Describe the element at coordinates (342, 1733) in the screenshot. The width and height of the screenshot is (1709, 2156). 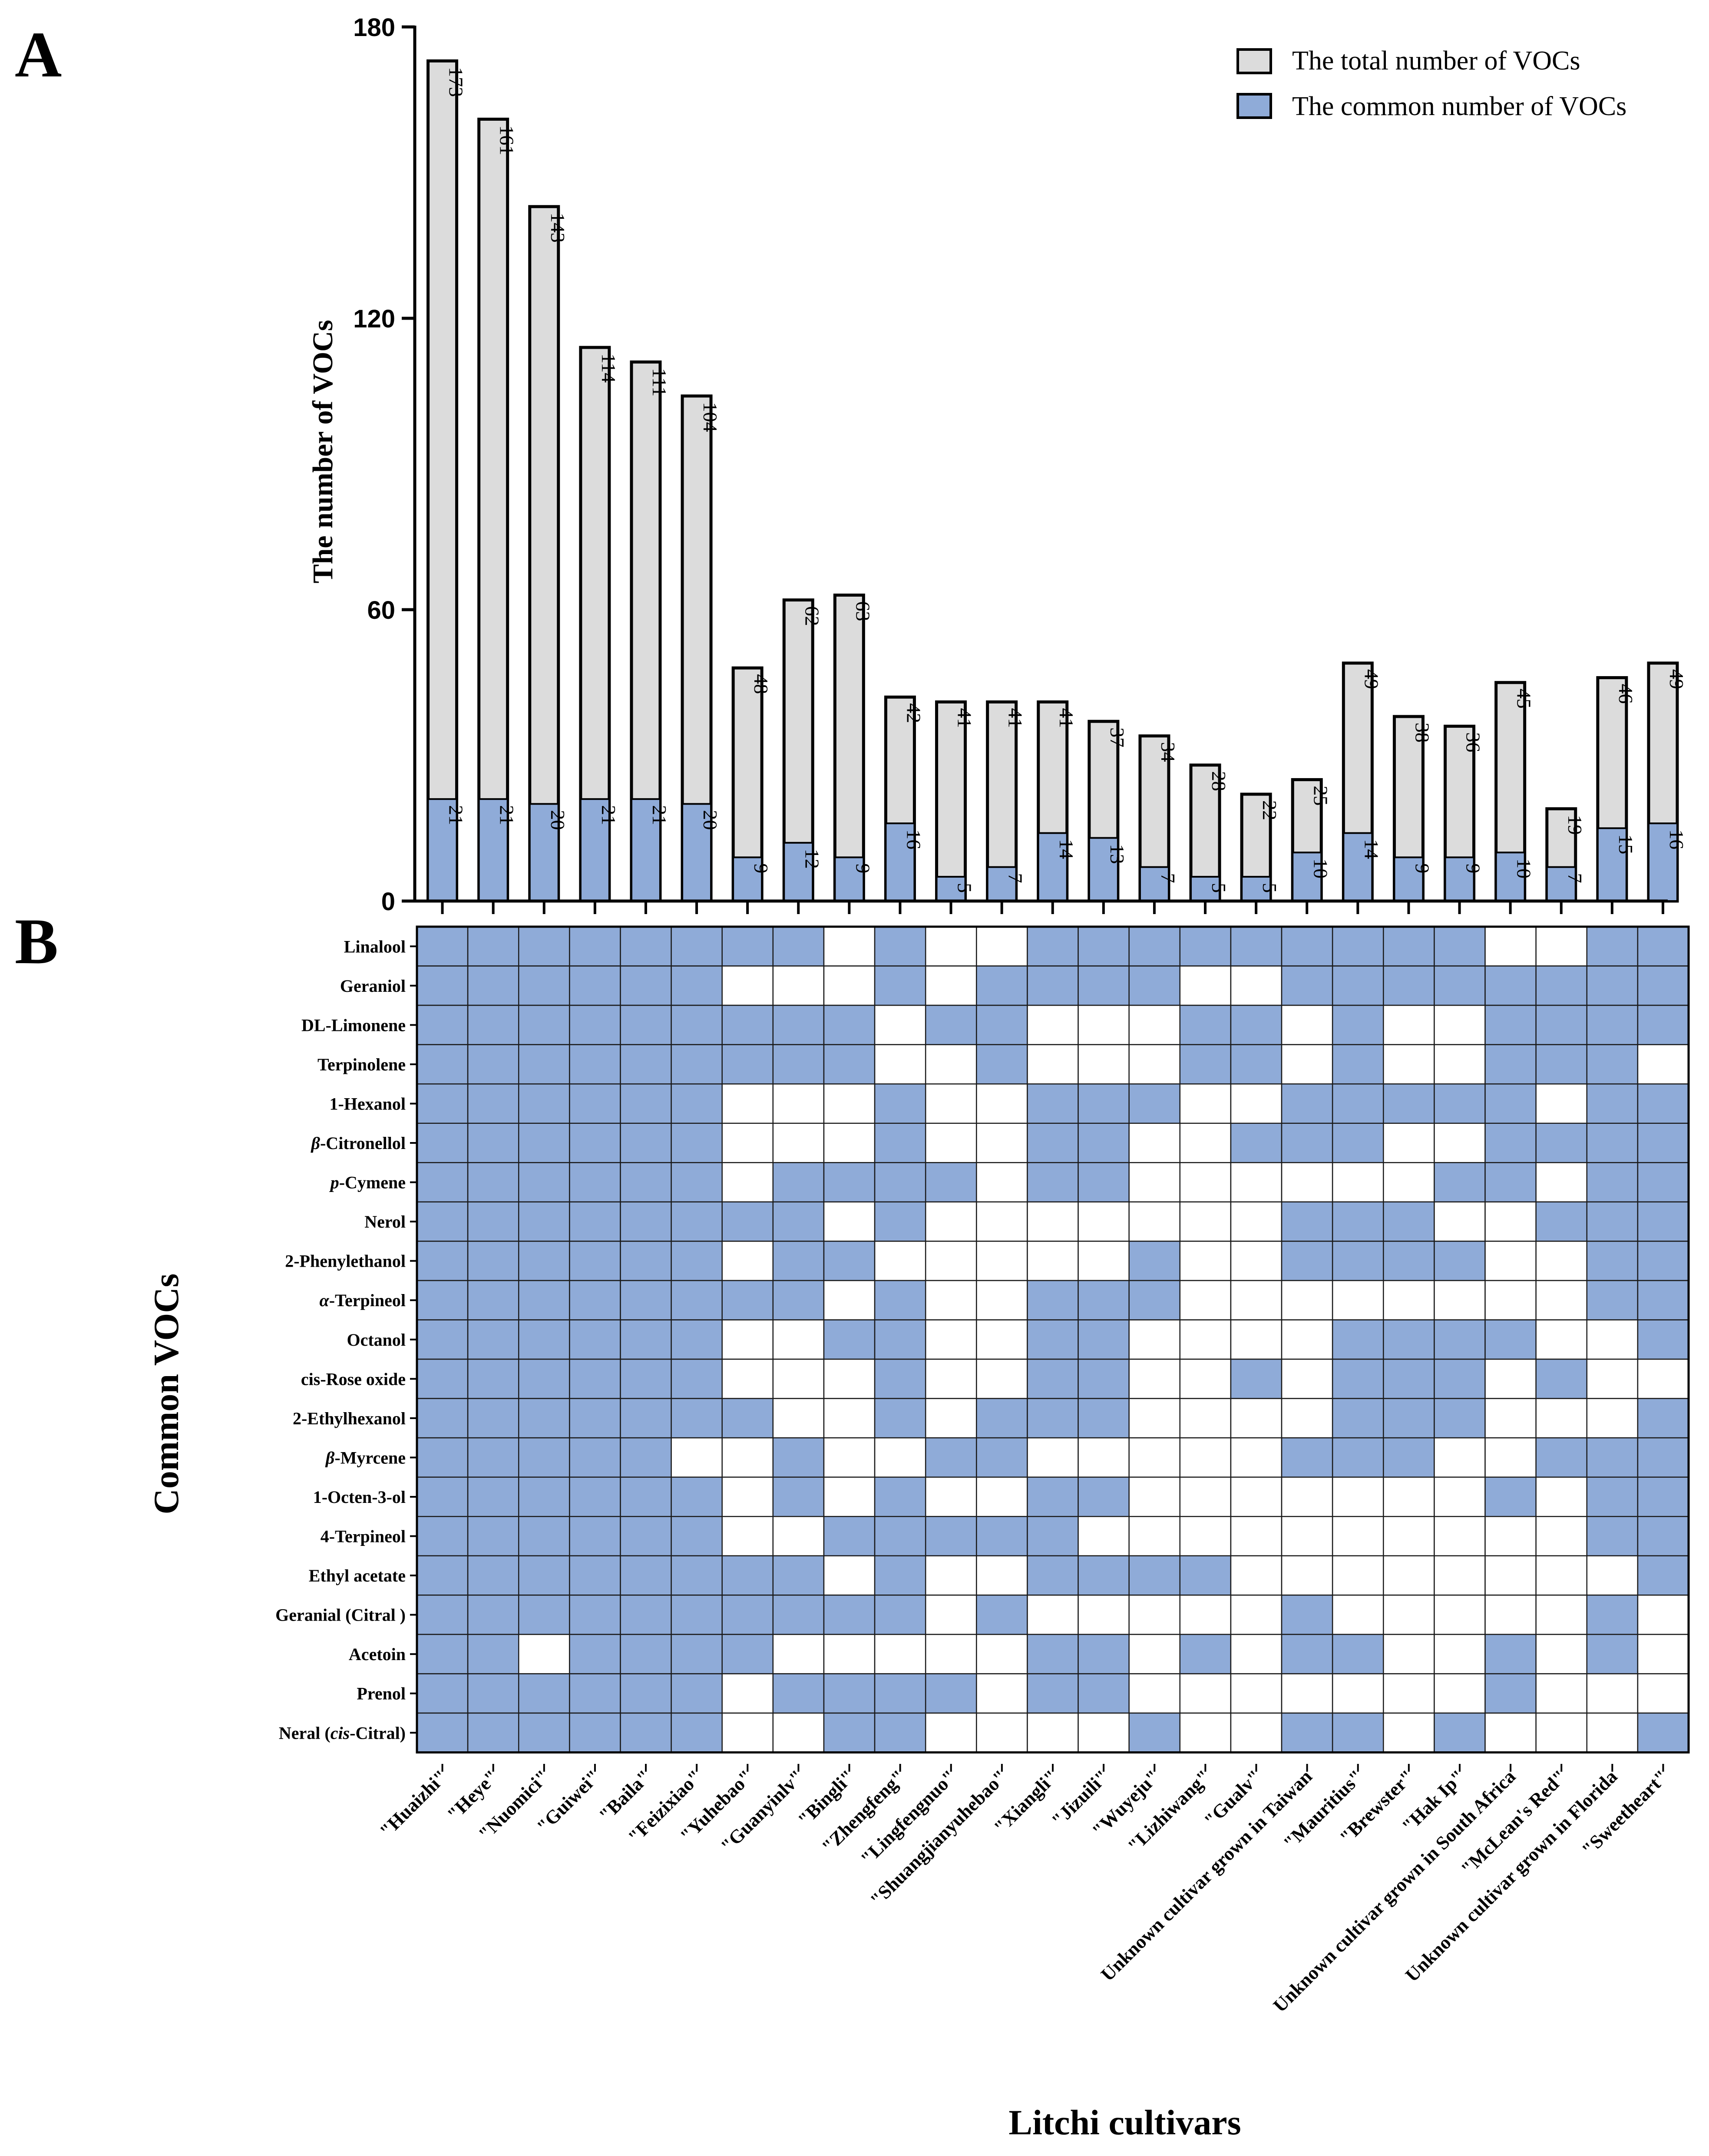
I see `row-label: Neral (cis-Citral)` at that location.